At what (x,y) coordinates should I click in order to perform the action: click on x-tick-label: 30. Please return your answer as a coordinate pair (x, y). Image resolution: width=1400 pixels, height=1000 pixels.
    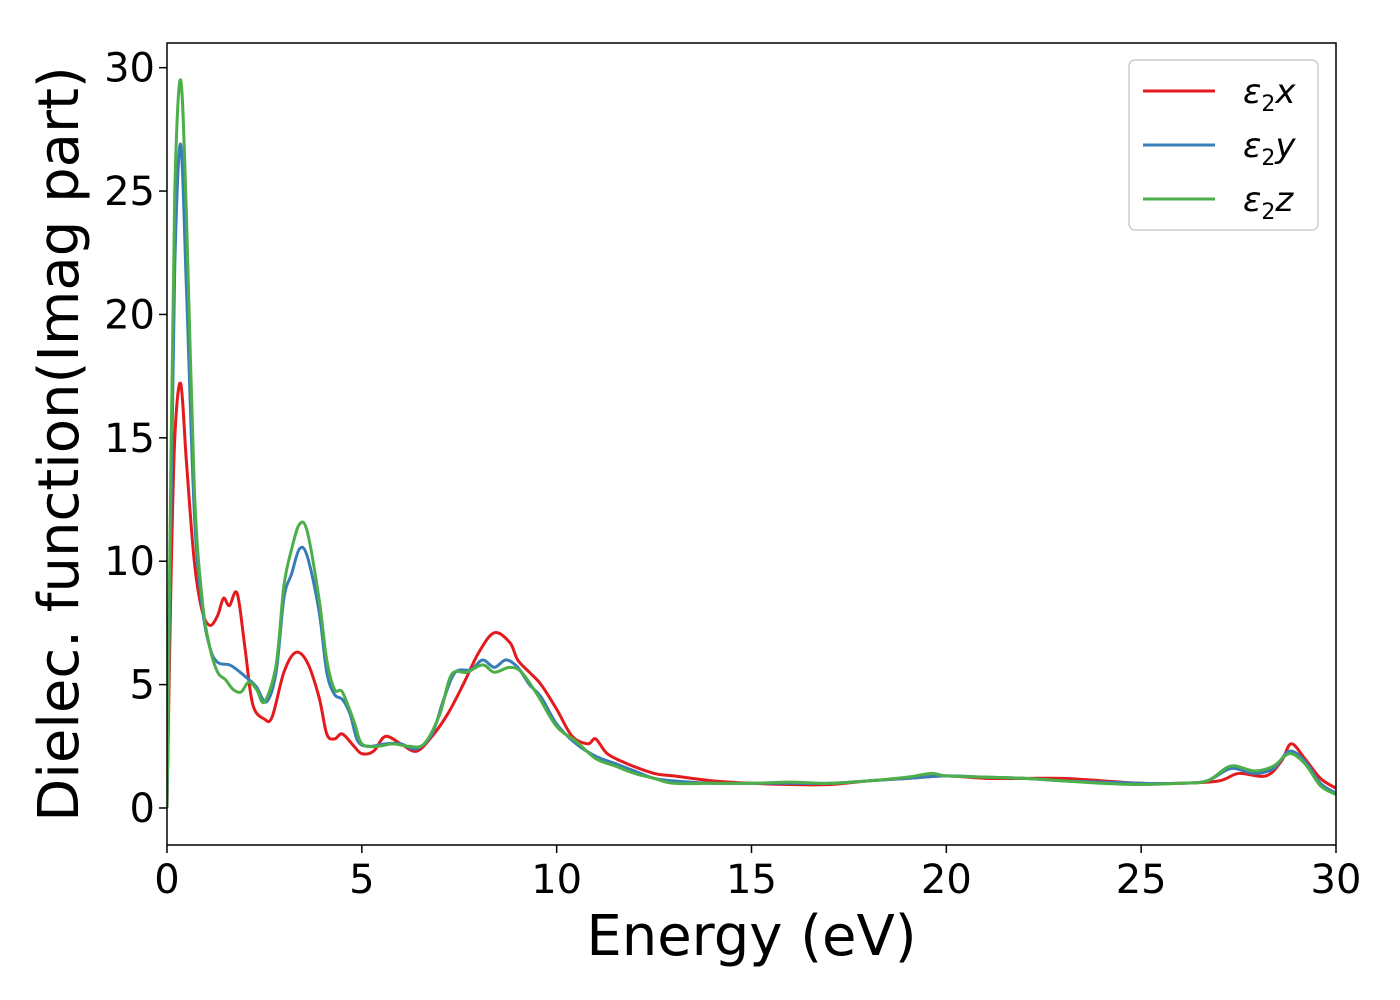
    Looking at the image, I should click on (1336, 880).